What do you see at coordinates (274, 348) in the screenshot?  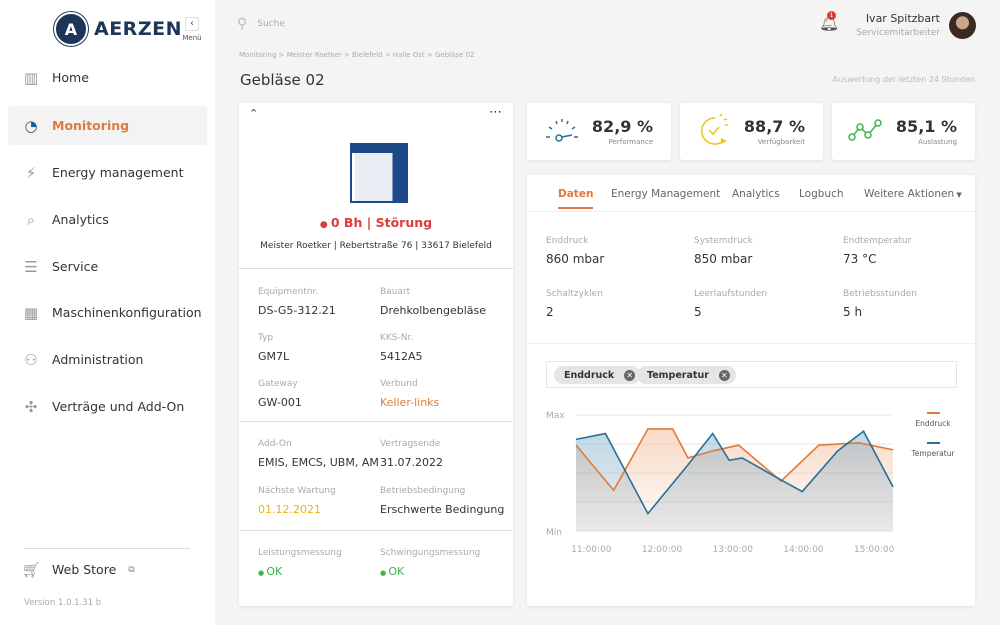 I see `field-2: Typ GM7L` at bounding box center [274, 348].